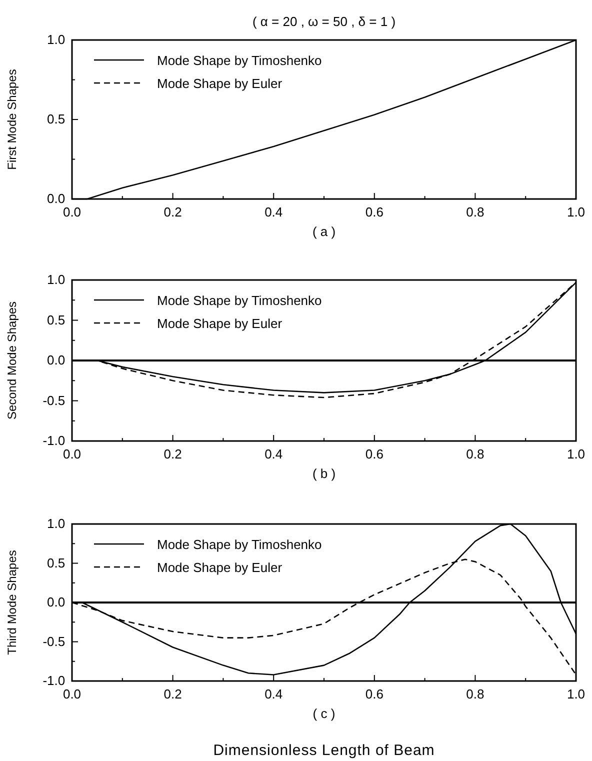 The image size is (592, 761). I want to click on y-axis-title: First Mode Shapes, so click(12, 119).